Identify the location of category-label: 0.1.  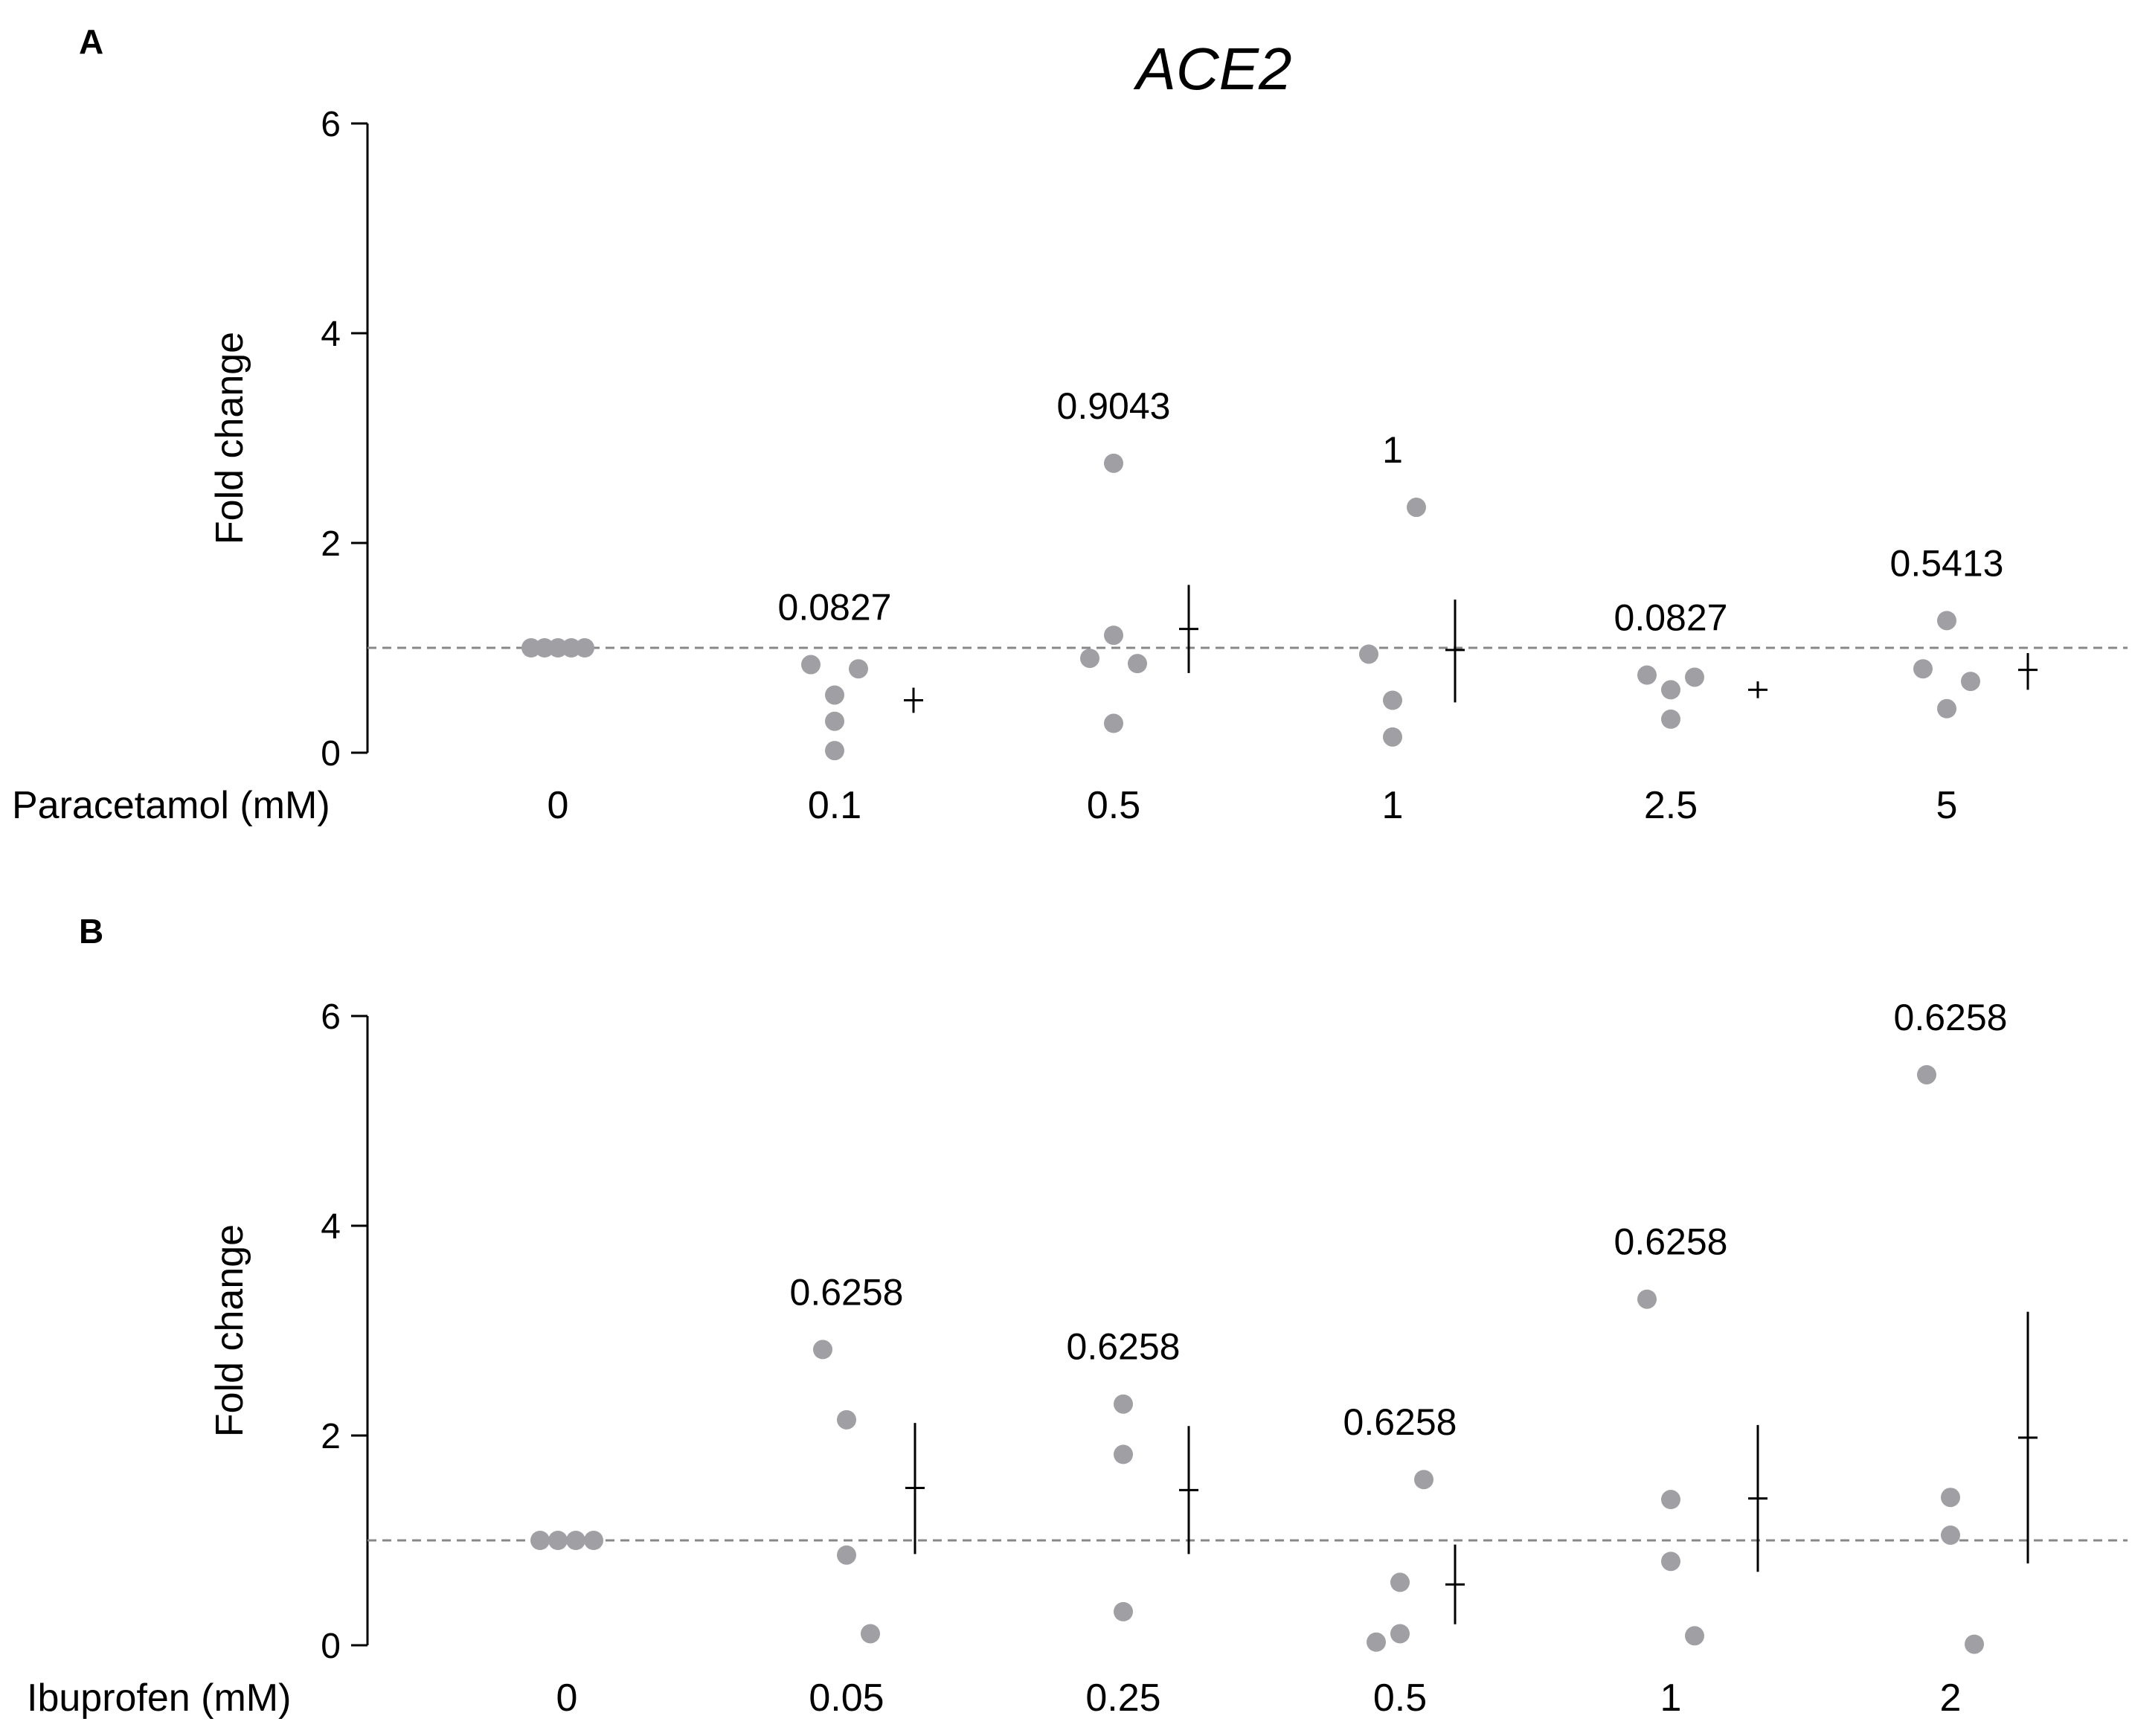
(835, 805).